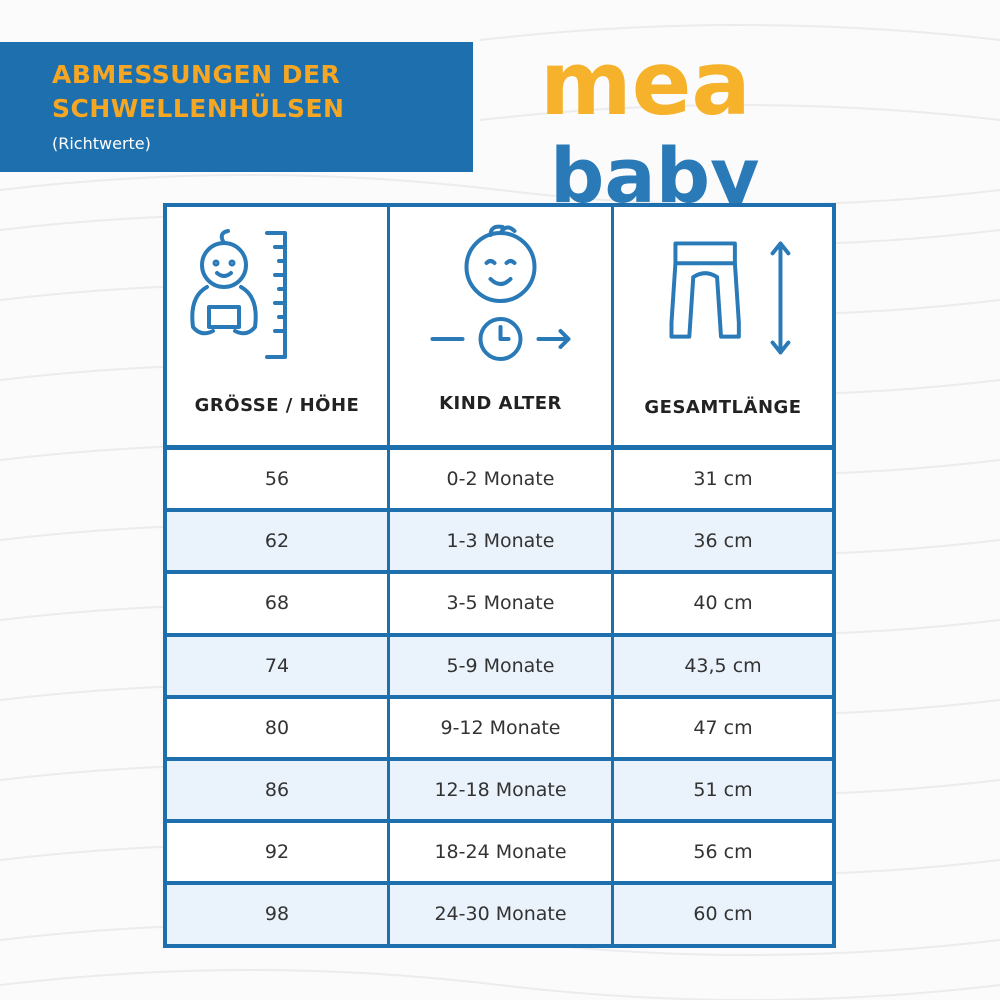 Image resolution: width=1000 pixels, height=1000 pixels. Describe the element at coordinates (500, 403) in the screenshot. I see `header-text: KIND ALTER` at that location.